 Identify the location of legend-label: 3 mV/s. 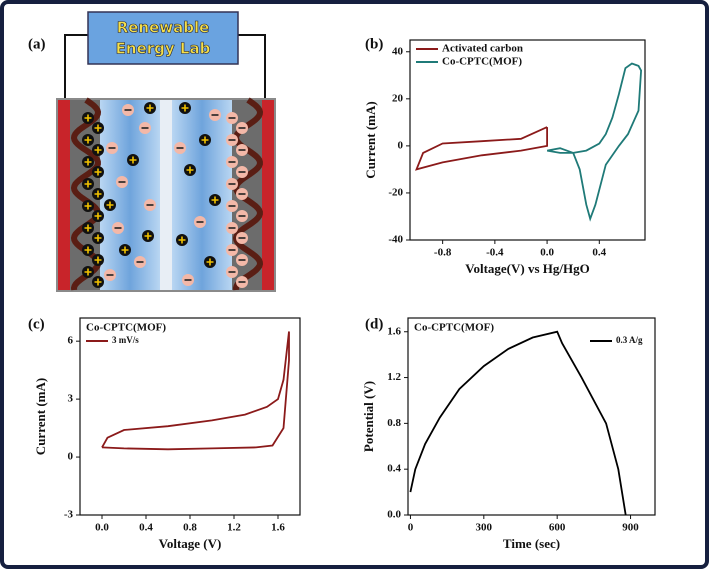
(125, 340).